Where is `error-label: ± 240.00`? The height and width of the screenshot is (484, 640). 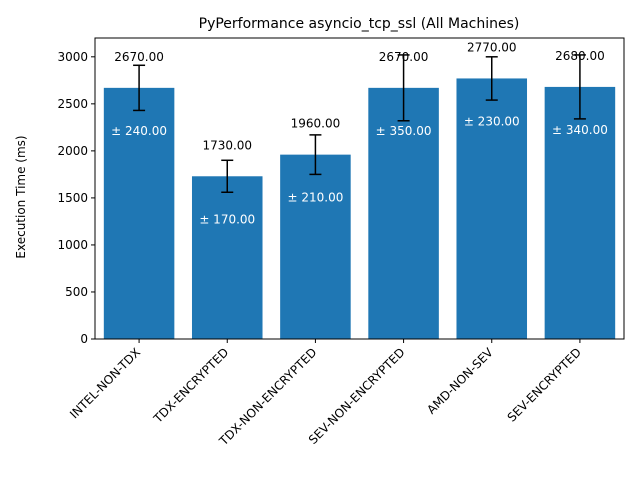
error-label: ± 240.00 is located at coordinates (139, 131).